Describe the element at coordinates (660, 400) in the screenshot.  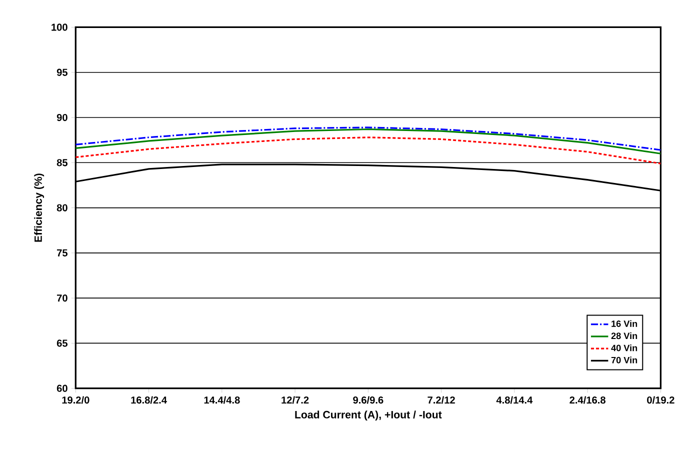
I see `x-tick-label: 0/19.2` at that location.